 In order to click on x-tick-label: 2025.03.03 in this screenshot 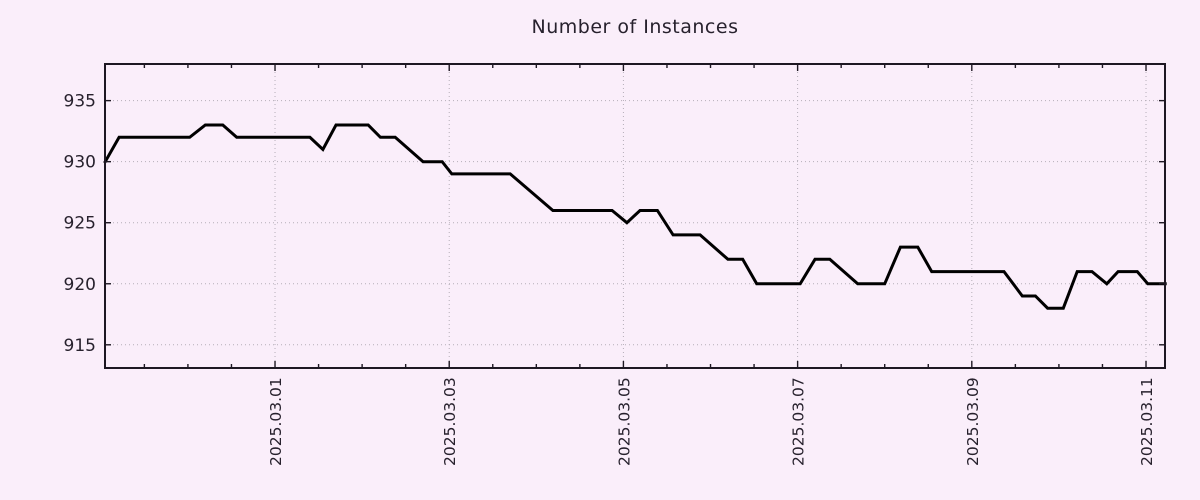, I will do `click(450, 421)`.